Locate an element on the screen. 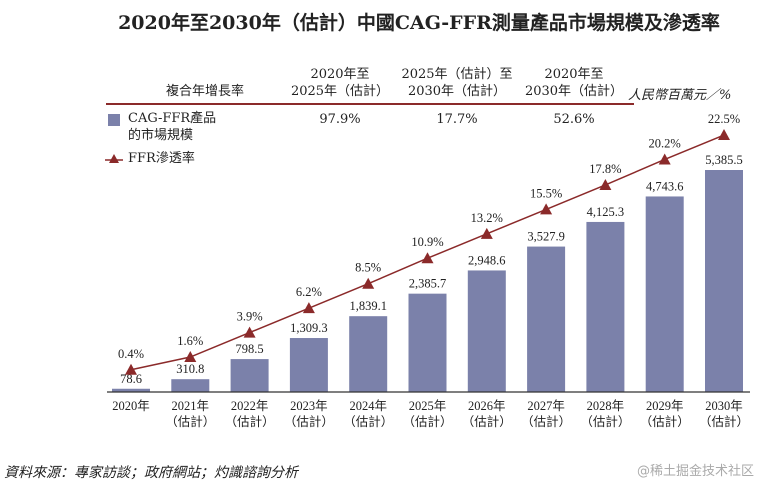  penetration-label: 20.2% is located at coordinates (665, 143).